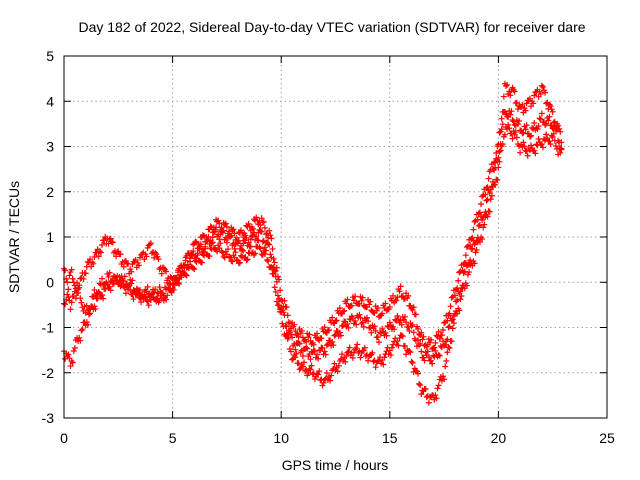  What do you see at coordinates (50, 147) in the screenshot?
I see `y-tick-label: 3` at bounding box center [50, 147].